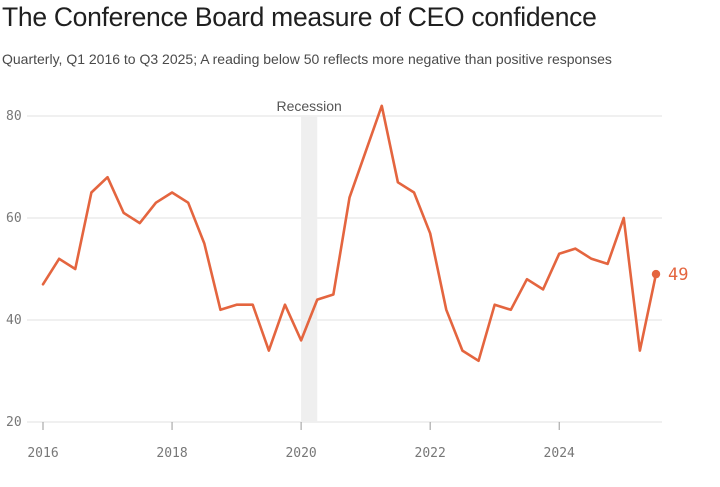  Describe the element at coordinates (14, 320) in the screenshot. I see `y-tick-label-40: 40` at that location.